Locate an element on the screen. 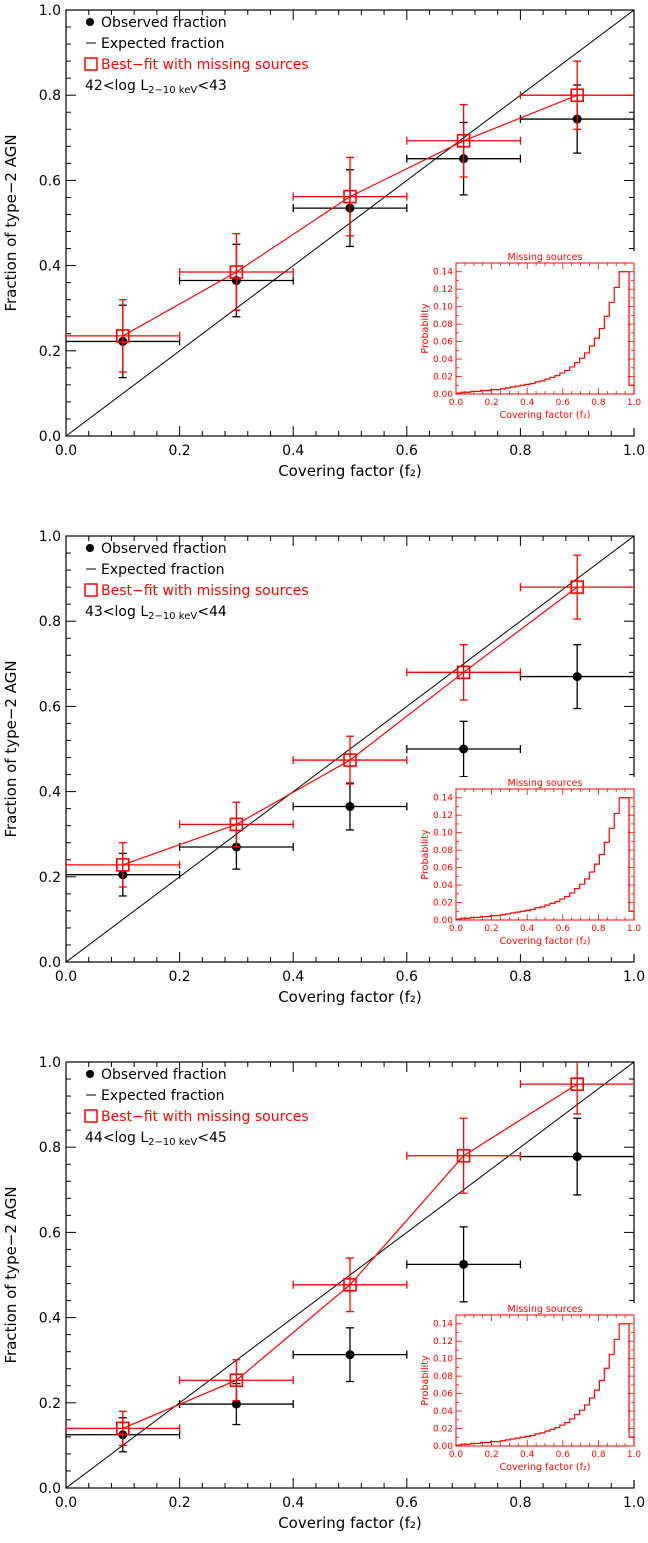 The image size is (648, 1543). inset-histogram-steps is located at coordinates (545, 858).